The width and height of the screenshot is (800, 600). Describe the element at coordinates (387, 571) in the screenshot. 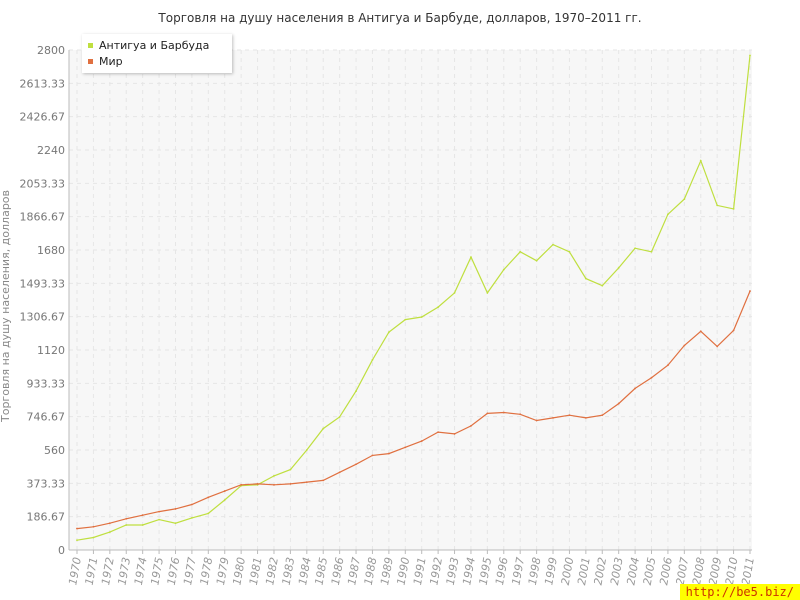

I see `x-tick-label: 1989` at that location.